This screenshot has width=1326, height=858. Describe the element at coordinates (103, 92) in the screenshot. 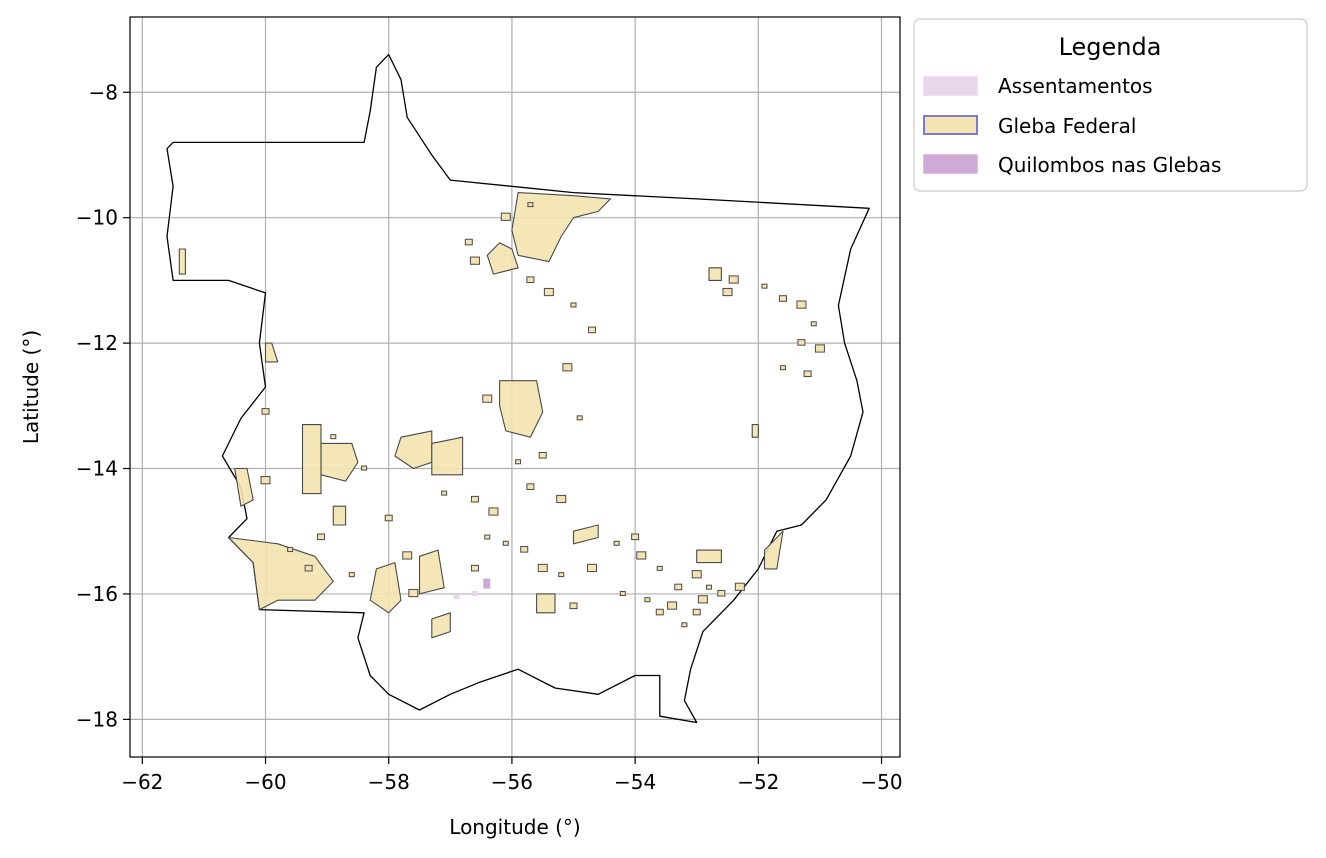

I see `y-tick-label: −8` at that location.